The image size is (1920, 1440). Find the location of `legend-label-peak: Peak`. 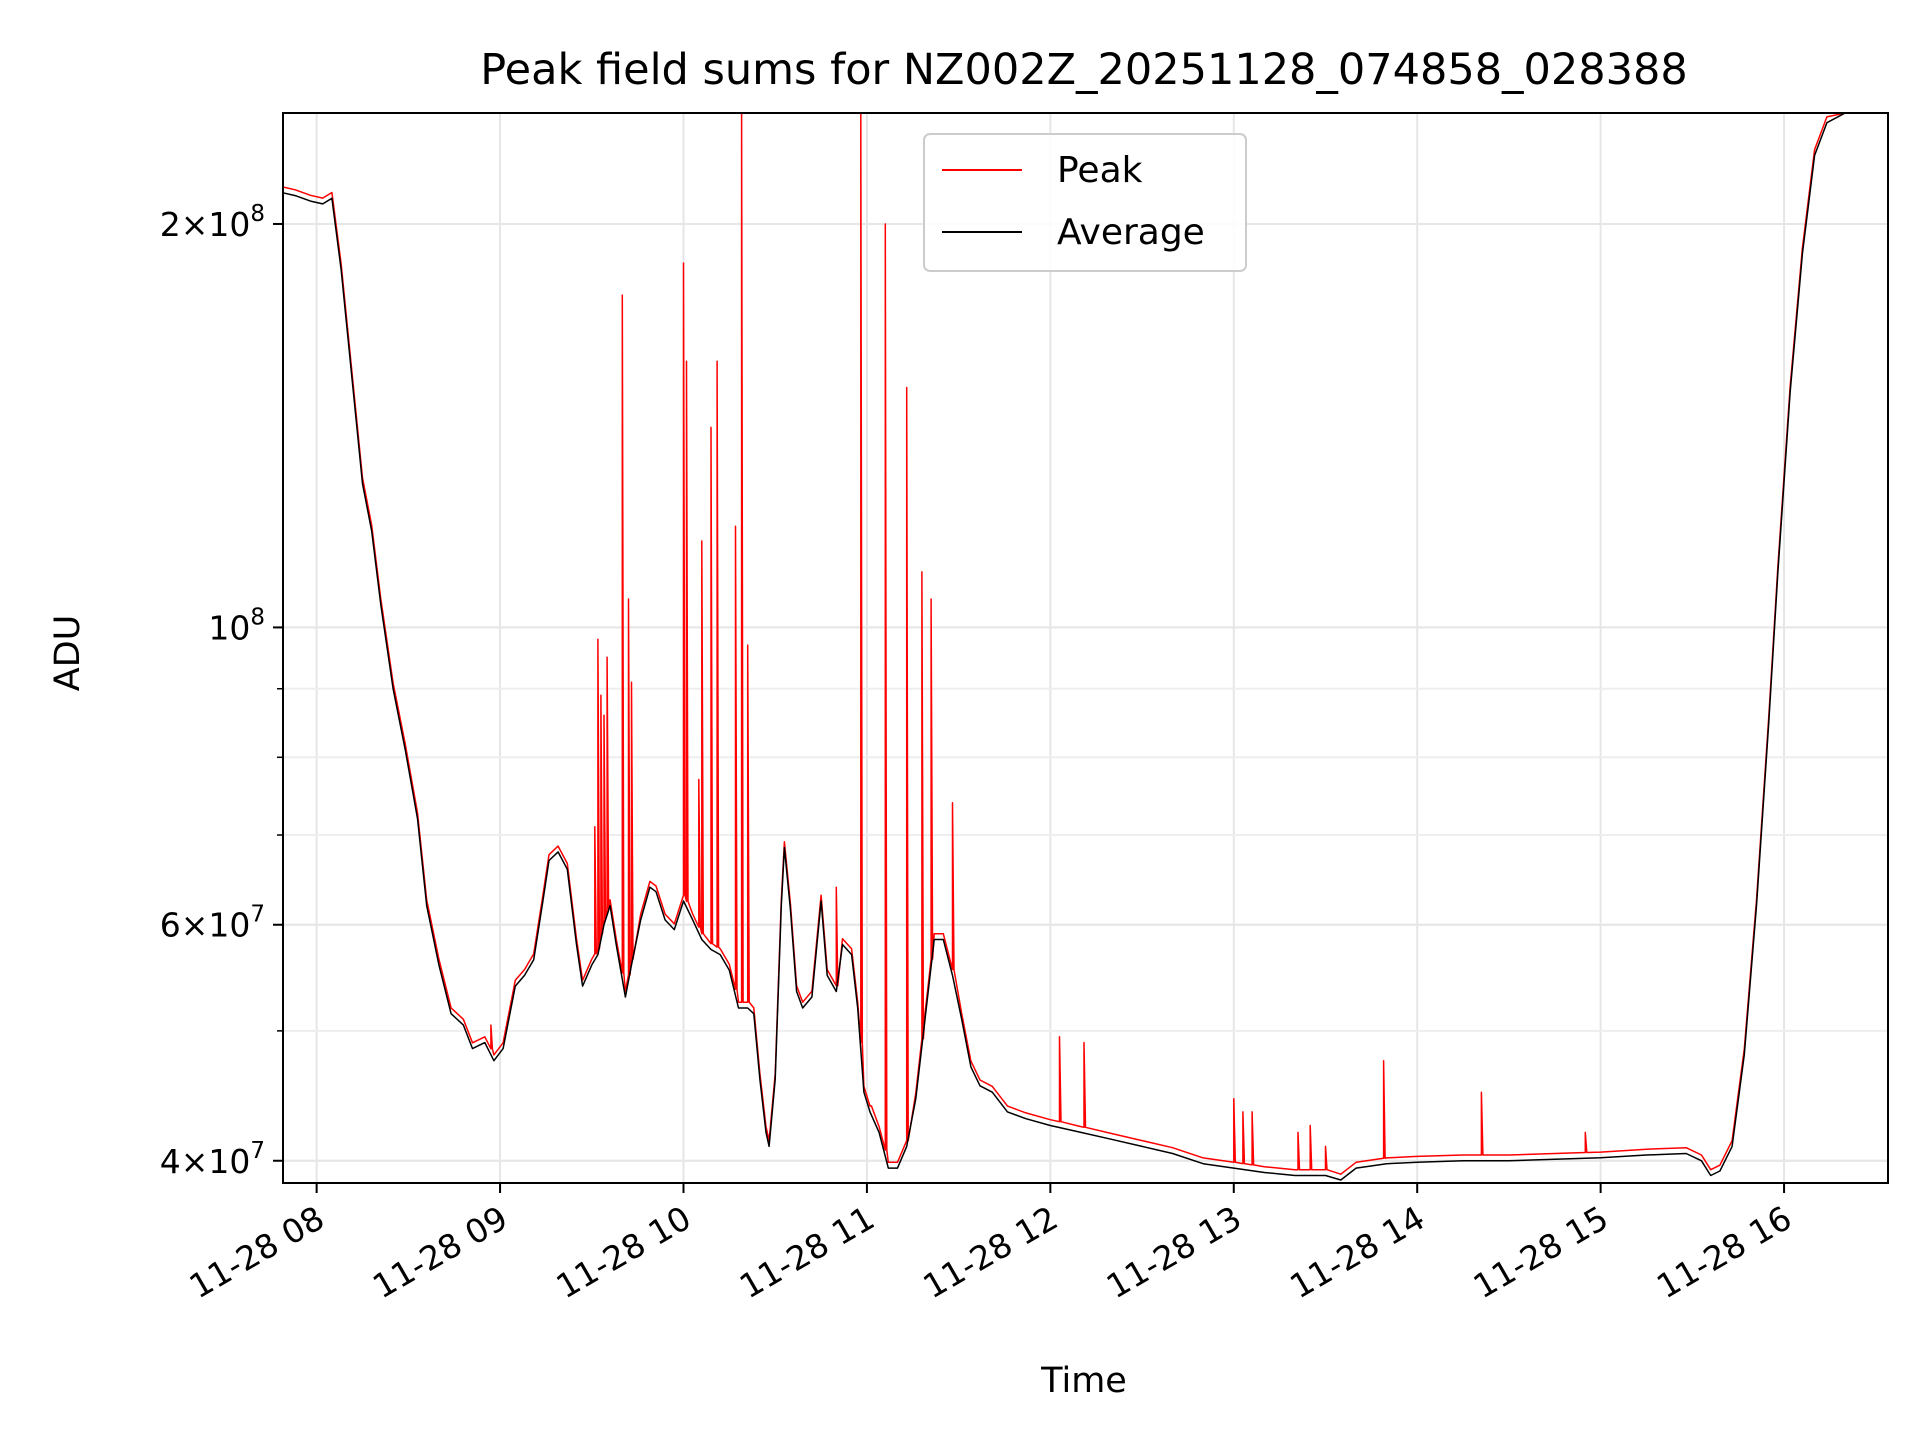

legend-label-peak: Peak is located at coordinates (1100, 170).